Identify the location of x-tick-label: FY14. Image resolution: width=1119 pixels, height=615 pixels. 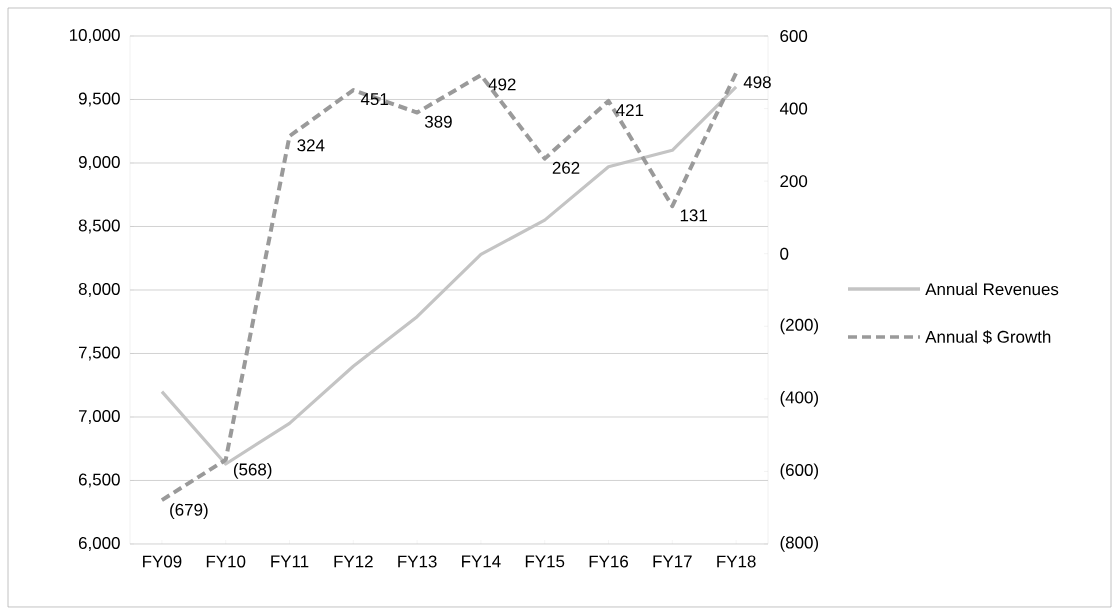
(481, 561).